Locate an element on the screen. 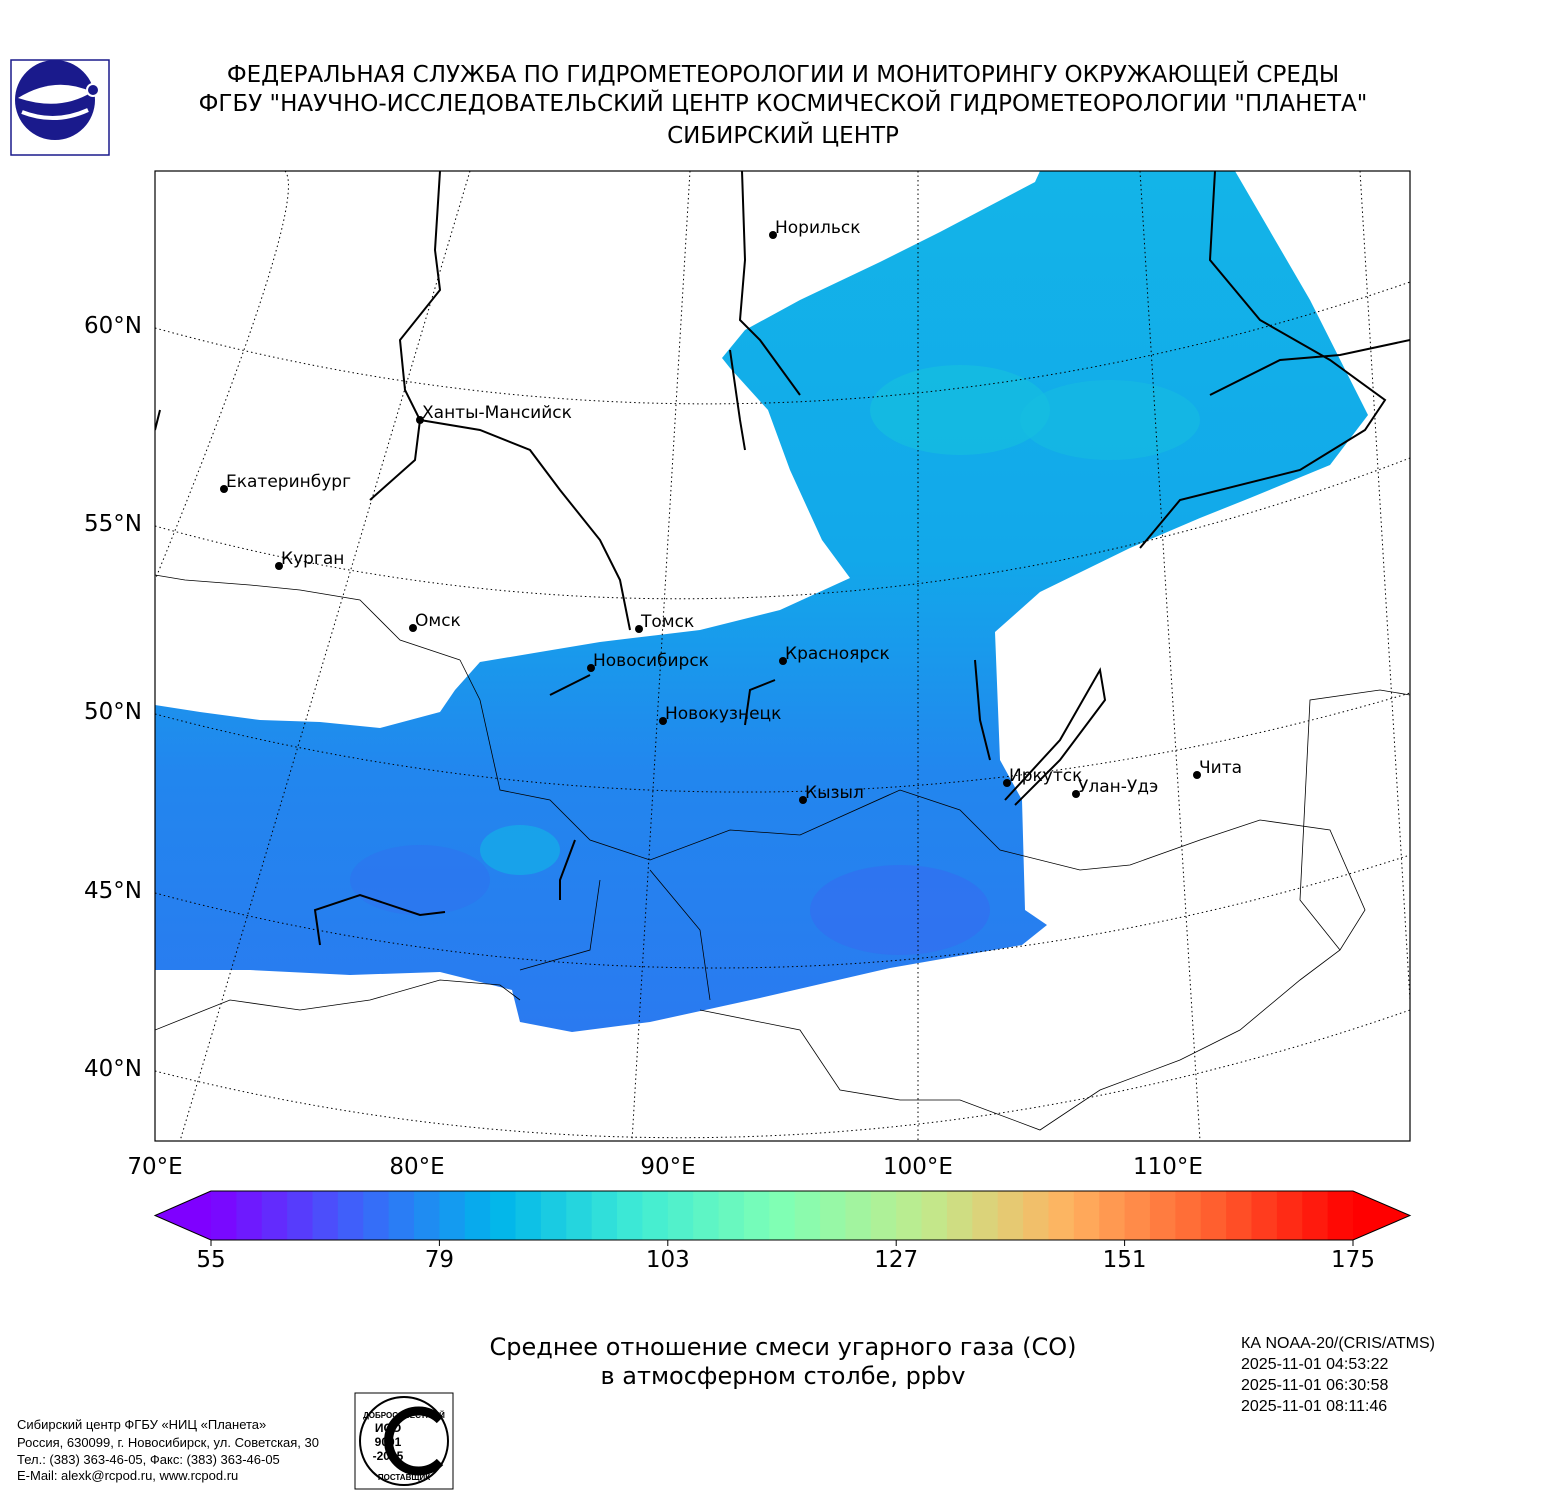 This screenshot has height=1500, width=1550. lon-label: 80°E is located at coordinates (416, 1167).